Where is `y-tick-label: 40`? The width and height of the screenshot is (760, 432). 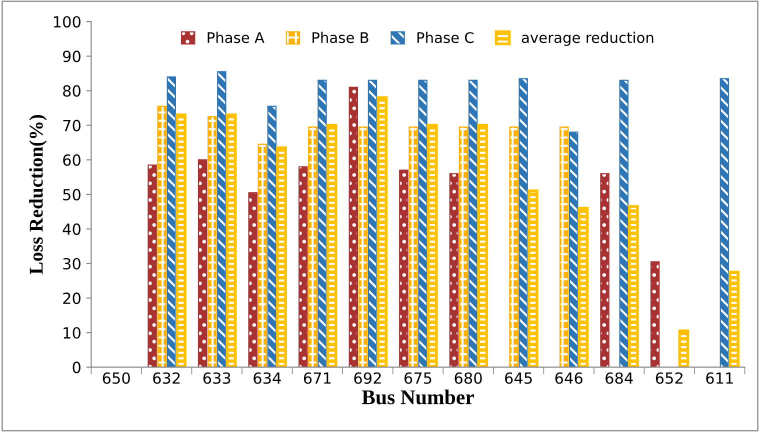
y-tick-label: 40 is located at coordinates (71, 229).